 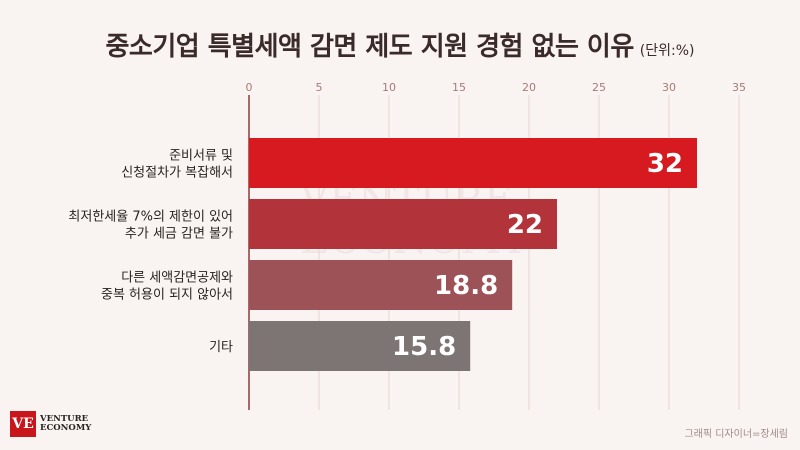 I want to click on chart-title: 중소기업 특별세액 감면 제도 지원 경험 없는 이유, so click(x=370, y=47).